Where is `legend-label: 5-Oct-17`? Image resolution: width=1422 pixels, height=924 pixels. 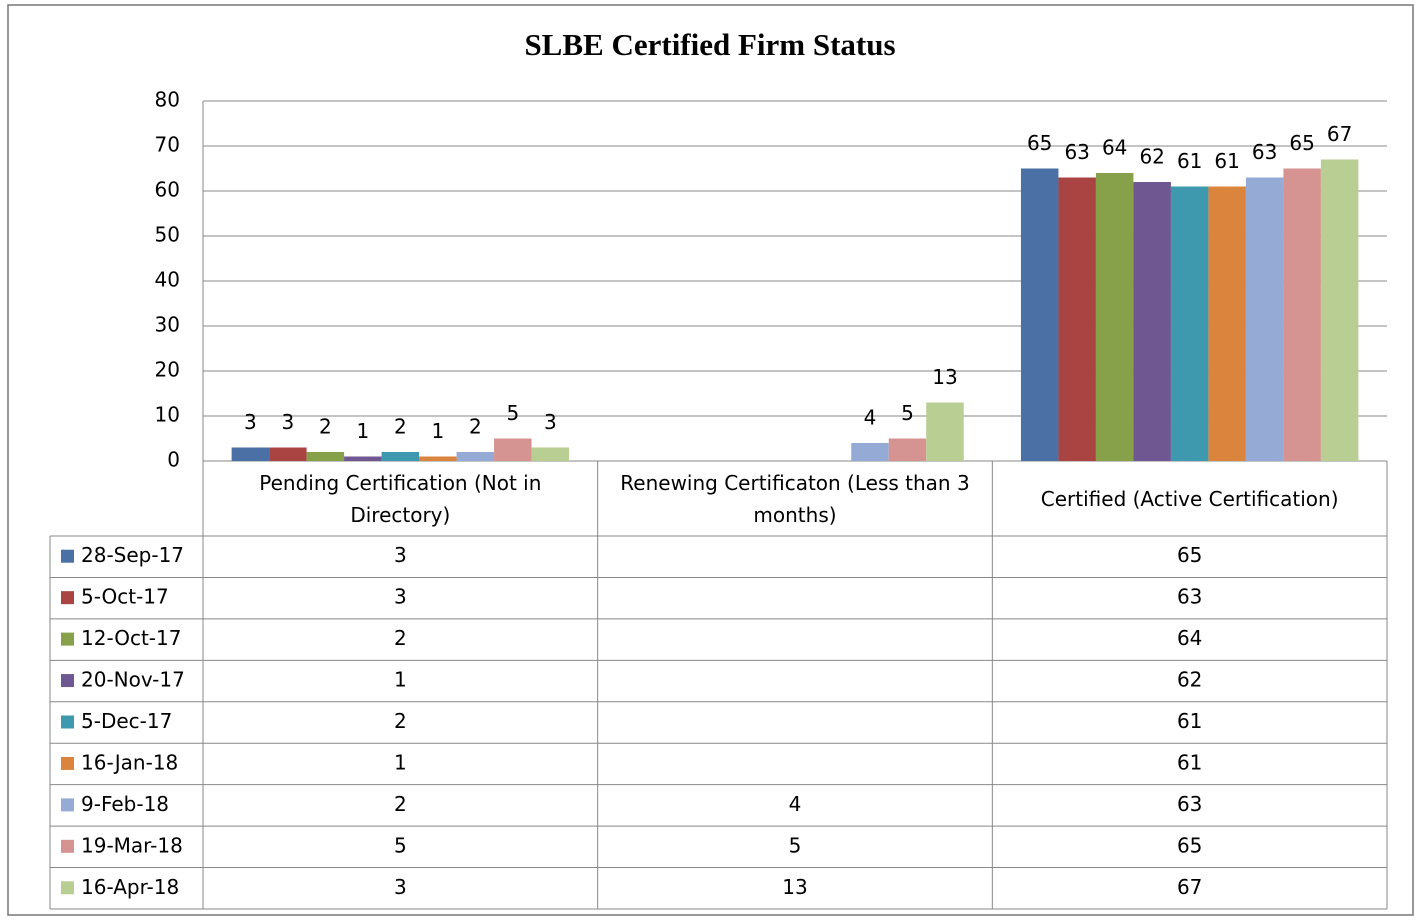
legend-label: 5-Oct-17 is located at coordinates (125, 597).